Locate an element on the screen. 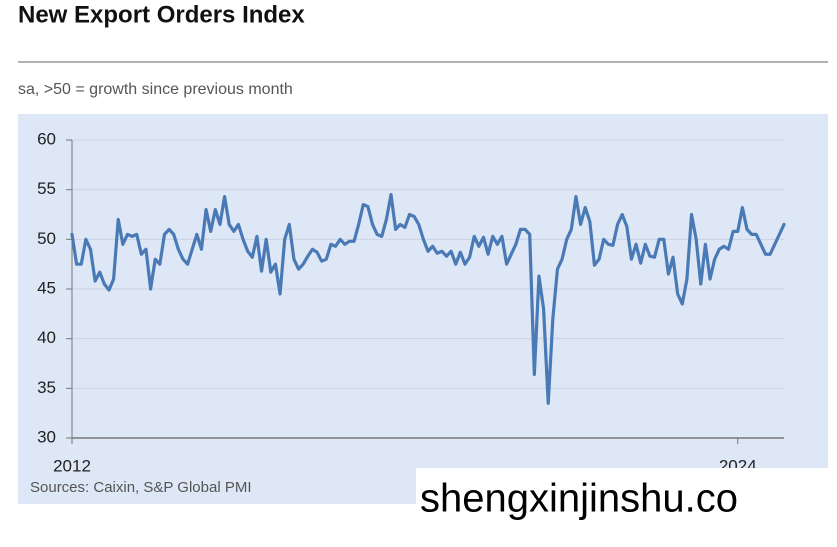 The height and width of the screenshot is (547, 837). y-tick-label: 55 is located at coordinates (46, 188).